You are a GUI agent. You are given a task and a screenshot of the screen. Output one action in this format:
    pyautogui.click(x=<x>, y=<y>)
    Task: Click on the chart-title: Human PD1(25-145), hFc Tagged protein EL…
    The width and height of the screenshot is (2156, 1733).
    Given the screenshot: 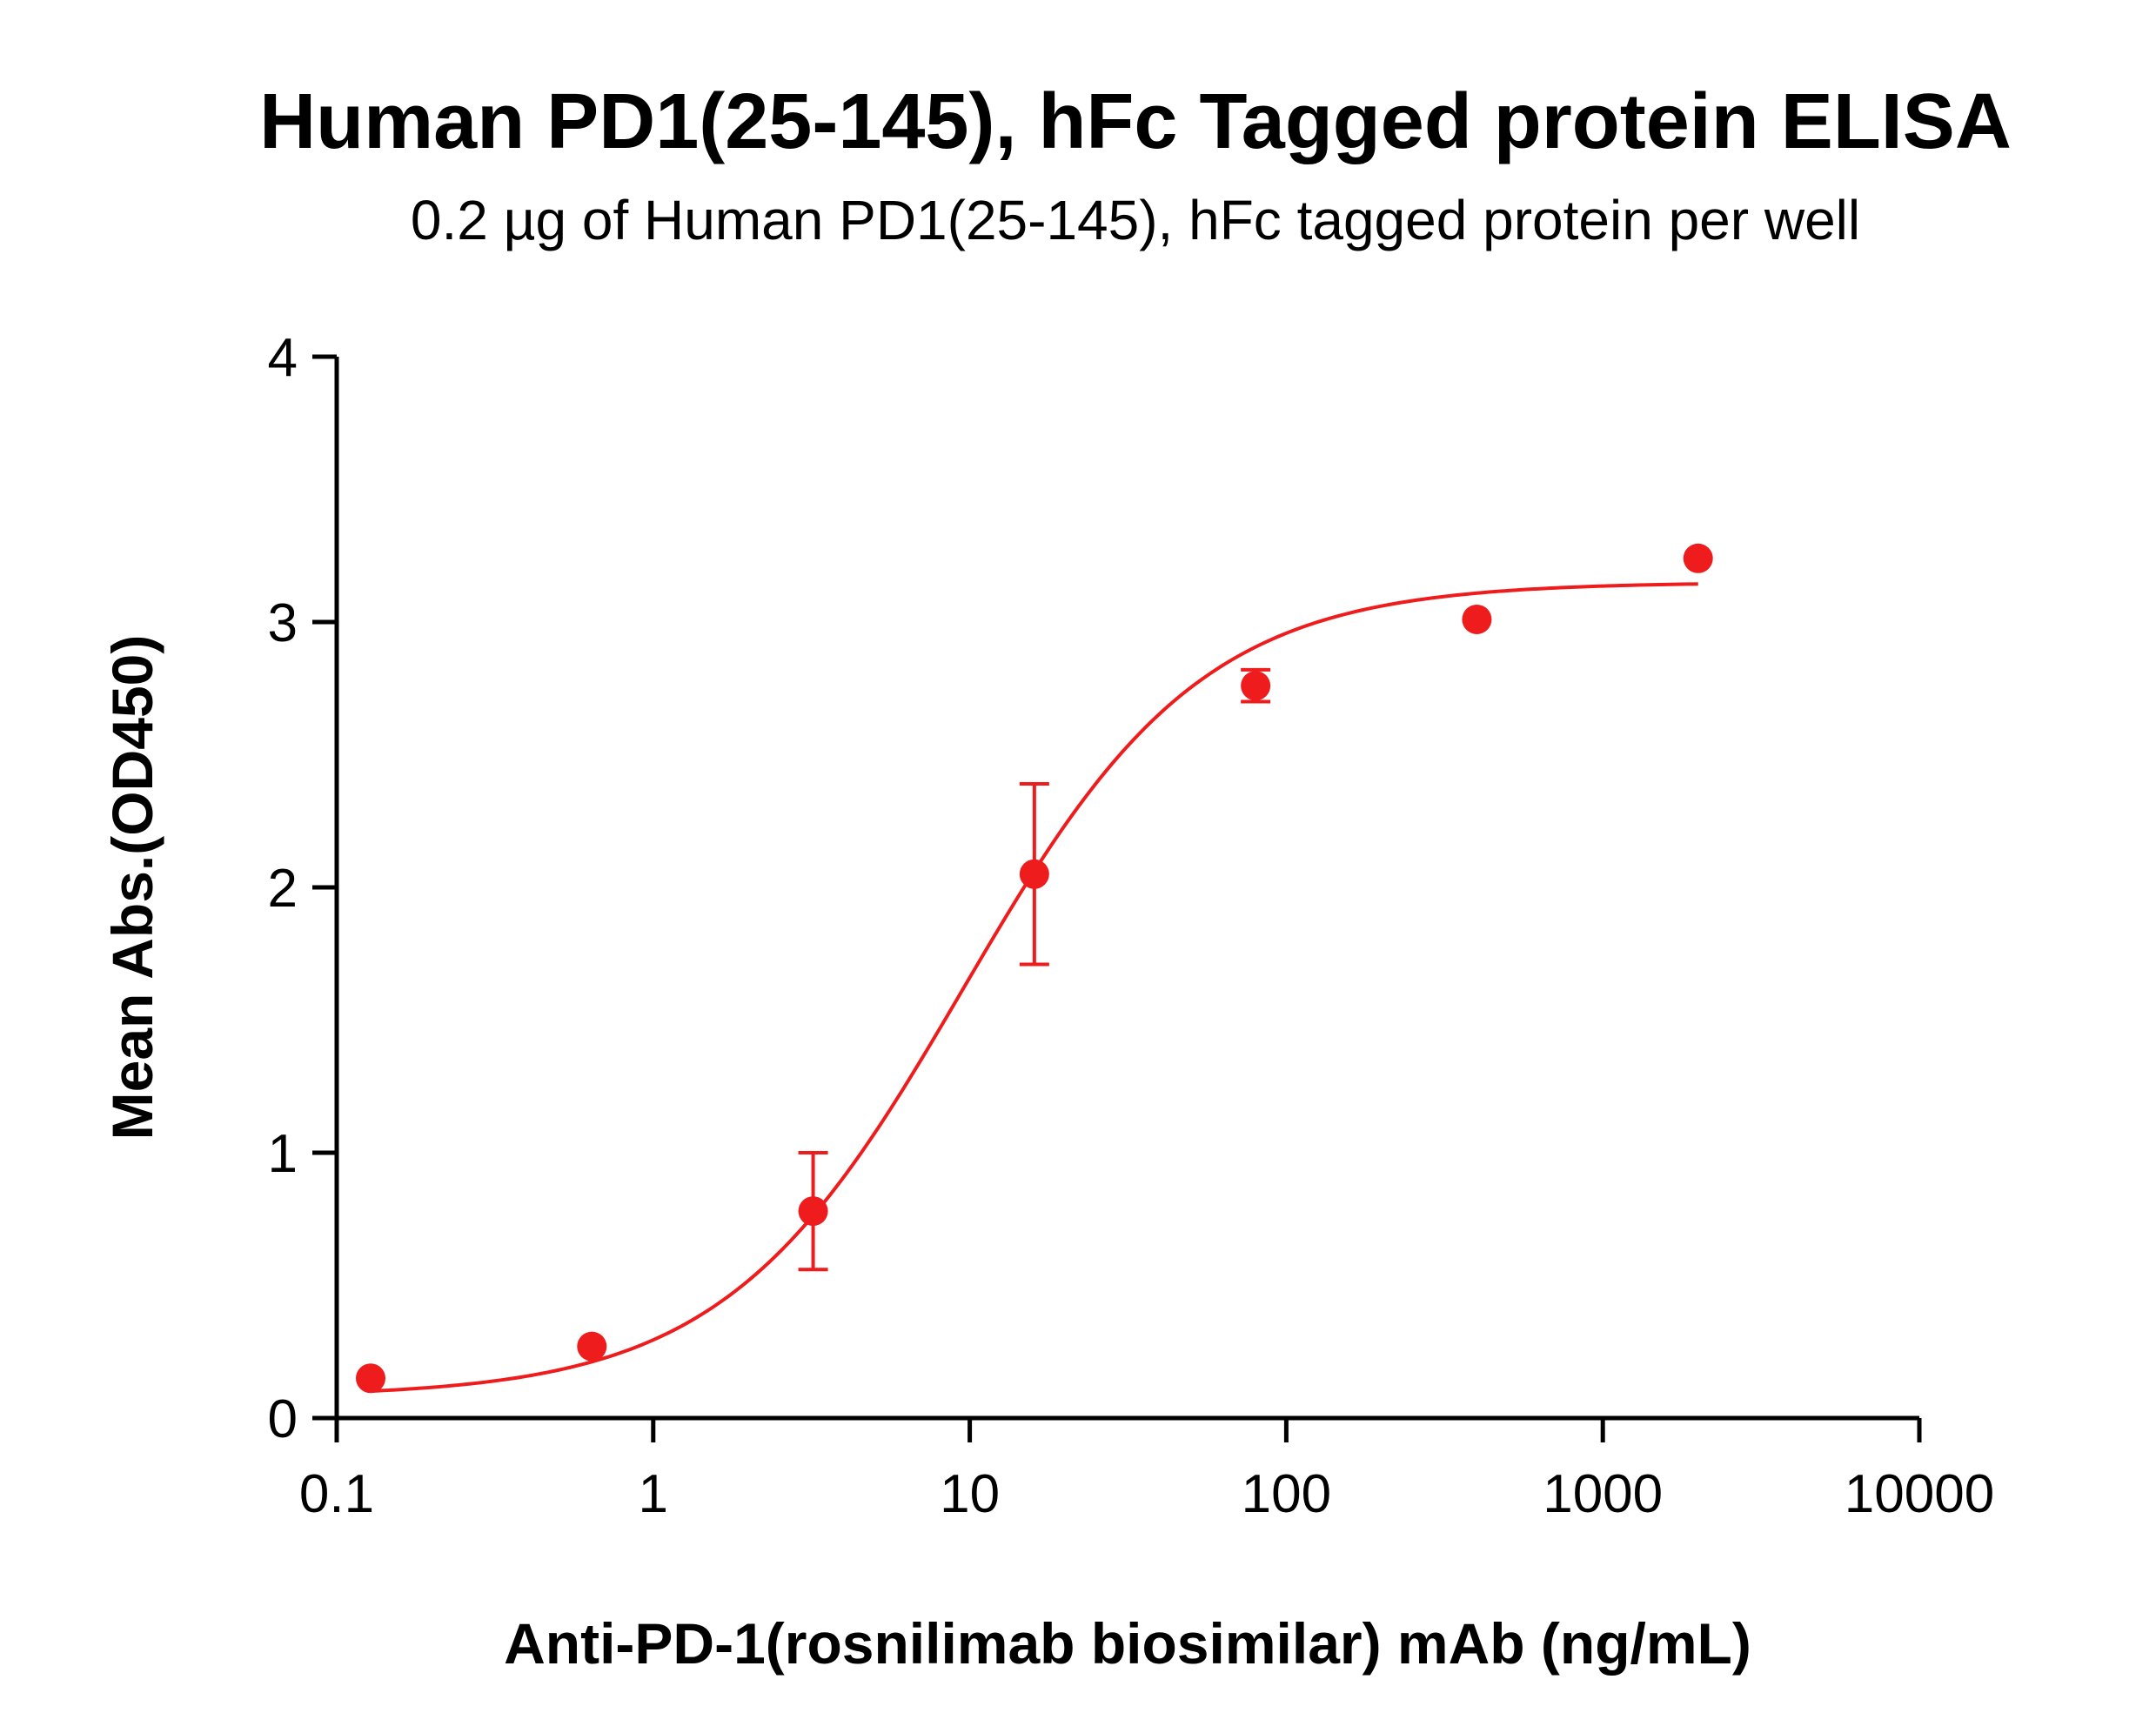 What is the action you would take?
    pyautogui.click(x=1135, y=121)
    